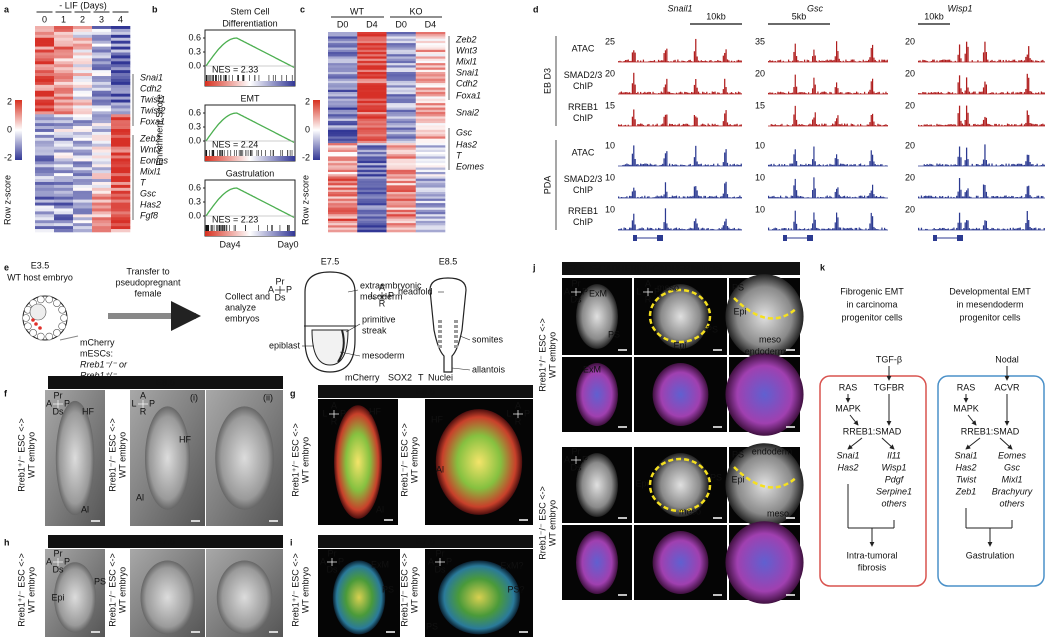 Image resolution: width=1050 pixels, height=637 pixels. I want to click on gene-label: Mixl1, so click(466, 61).